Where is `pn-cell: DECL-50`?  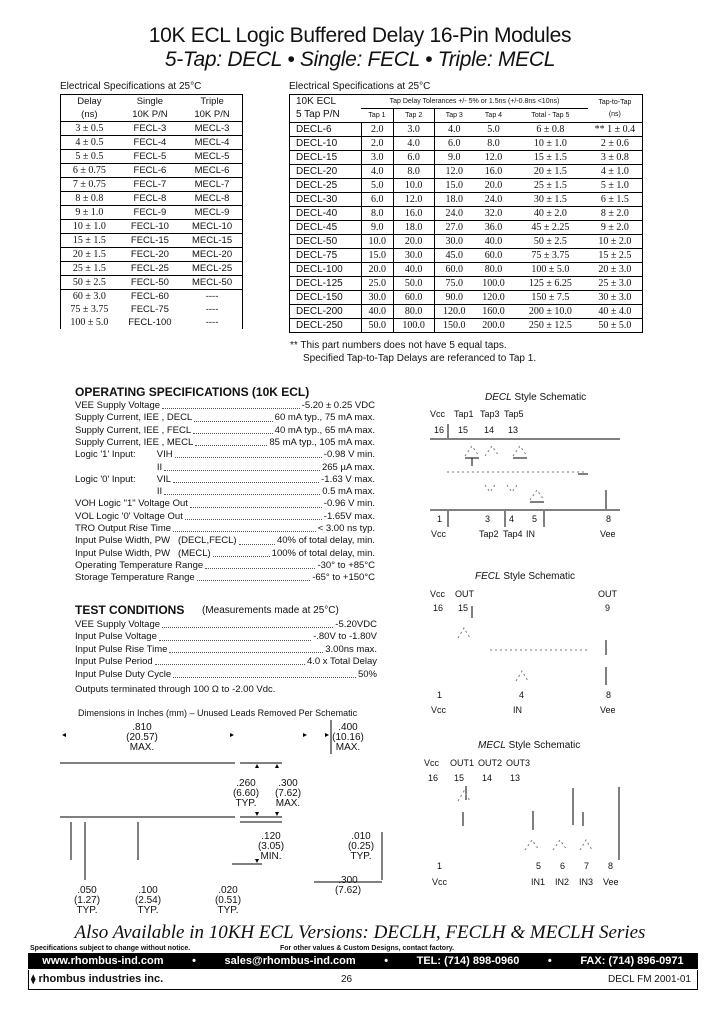 pn-cell: DECL-50 is located at coordinates (325, 241).